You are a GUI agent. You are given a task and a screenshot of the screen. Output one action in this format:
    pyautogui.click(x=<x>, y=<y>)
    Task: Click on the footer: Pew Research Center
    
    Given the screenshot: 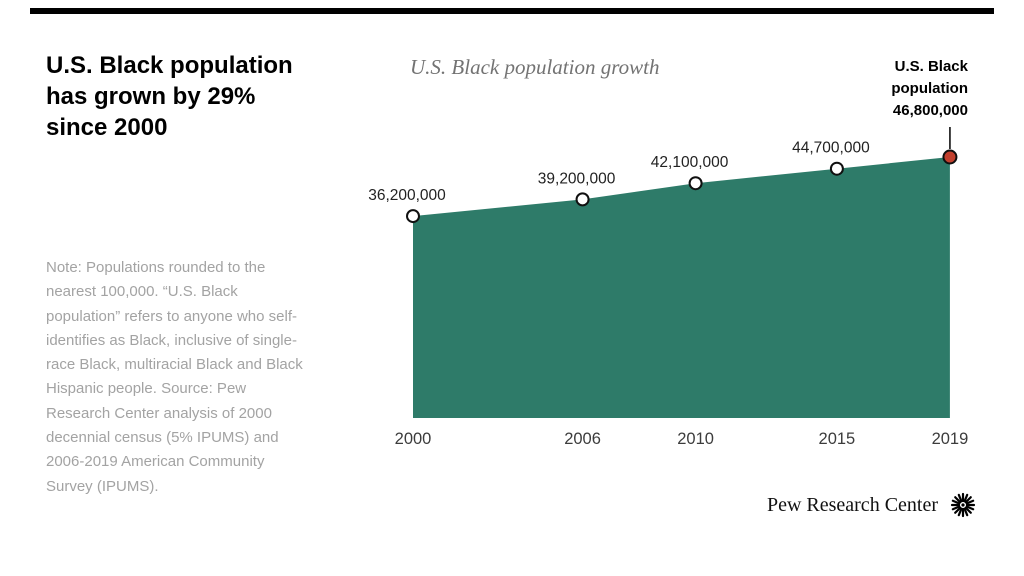 What is the action you would take?
    pyautogui.click(x=872, y=505)
    